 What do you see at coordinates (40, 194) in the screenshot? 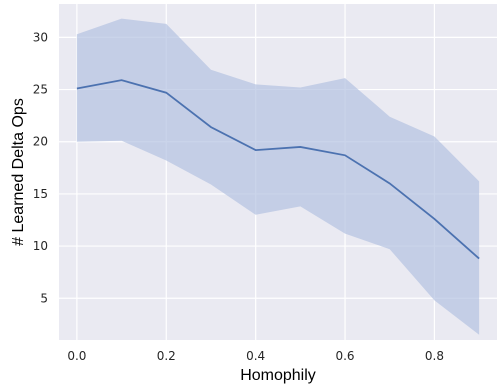
I see `y-tick-label: 15` at bounding box center [40, 194].